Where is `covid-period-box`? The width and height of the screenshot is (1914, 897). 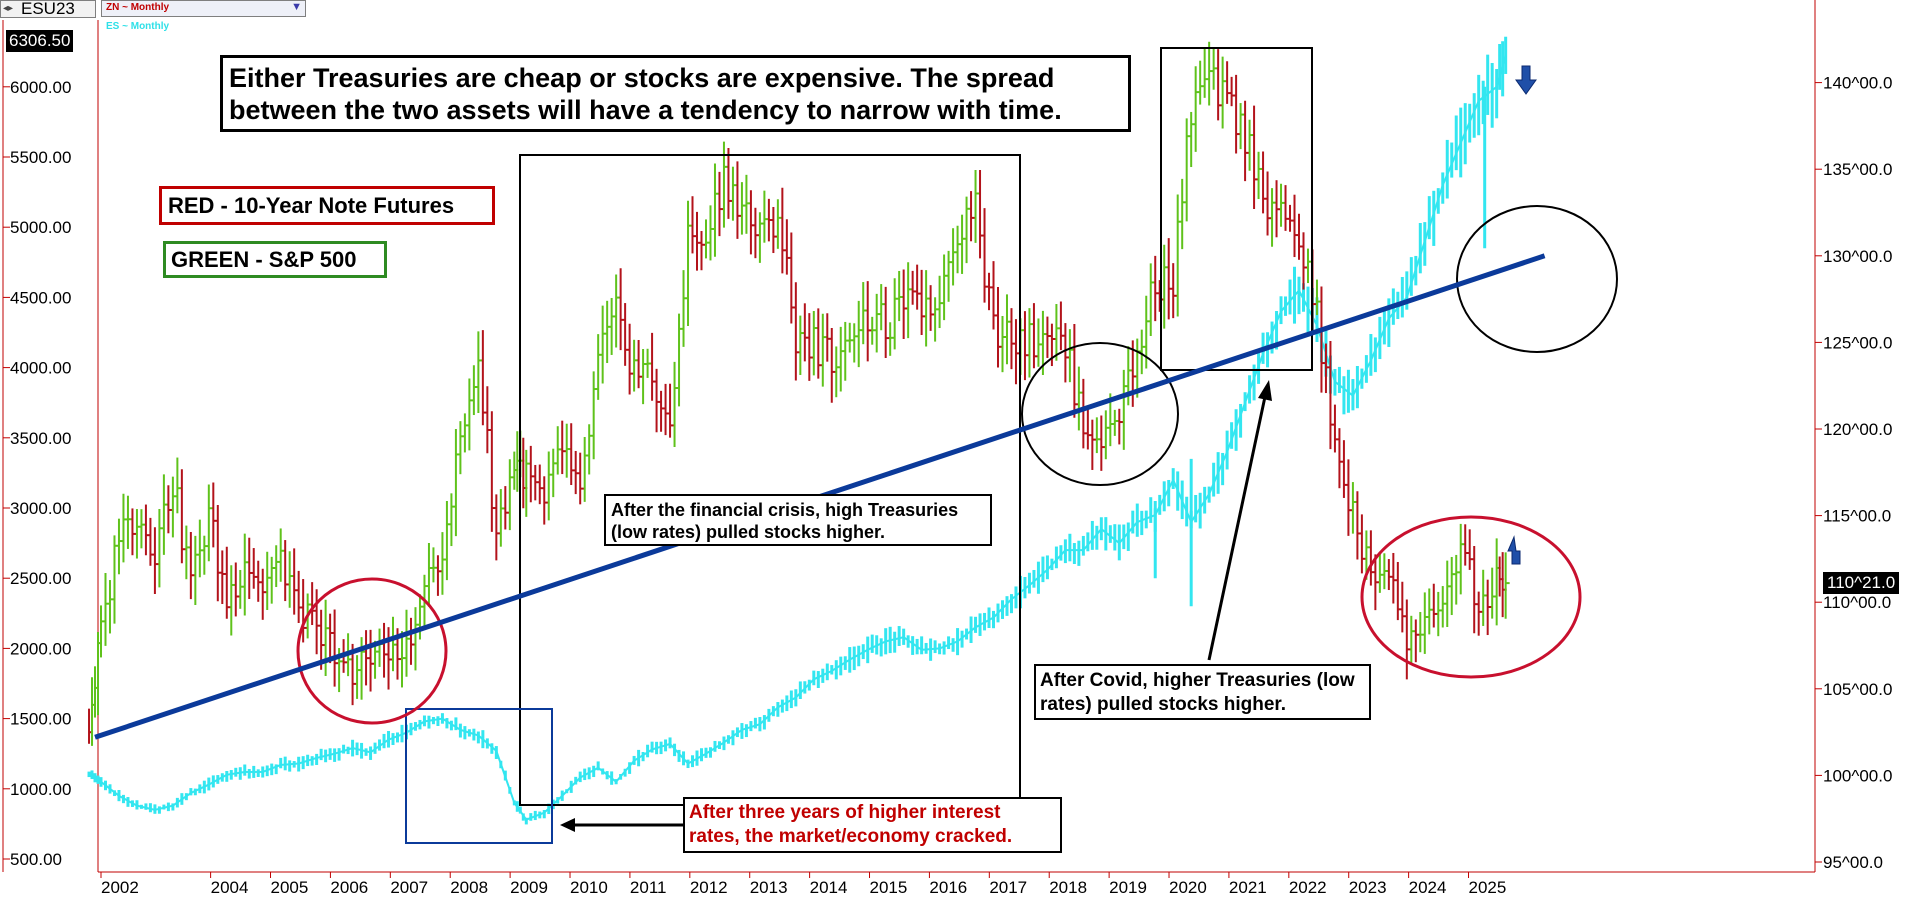 covid-period-box is located at coordinates (1236, 209).